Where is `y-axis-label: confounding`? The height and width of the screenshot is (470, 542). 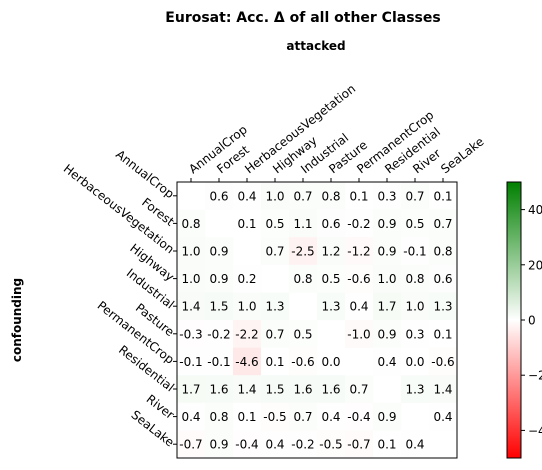
y-axis-label: confounding is located at coordinates (17, 320).